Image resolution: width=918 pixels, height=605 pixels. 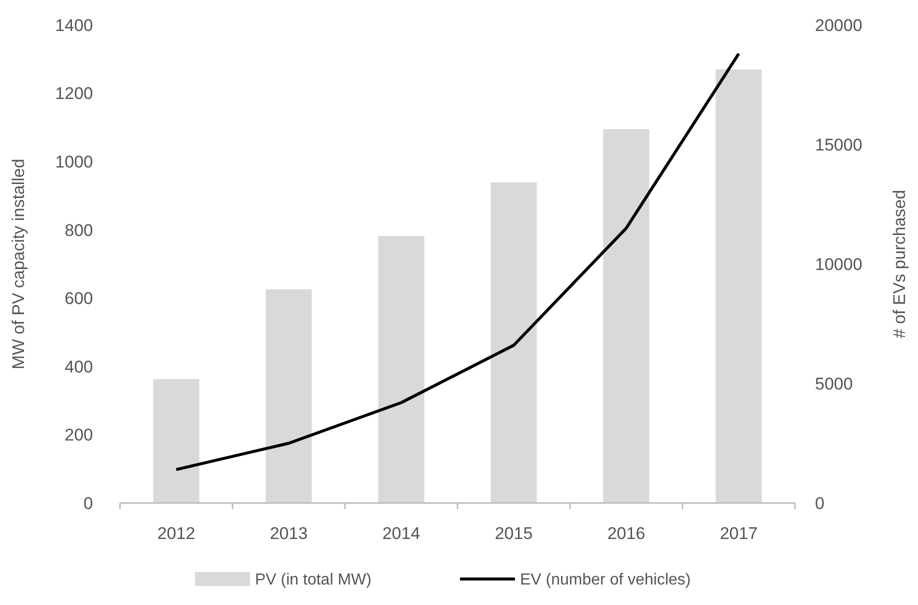 What do you see at coordinates (78, 298) in the screenshot?
I see `y-tick-label: 600` at bounding box center [78, 298].